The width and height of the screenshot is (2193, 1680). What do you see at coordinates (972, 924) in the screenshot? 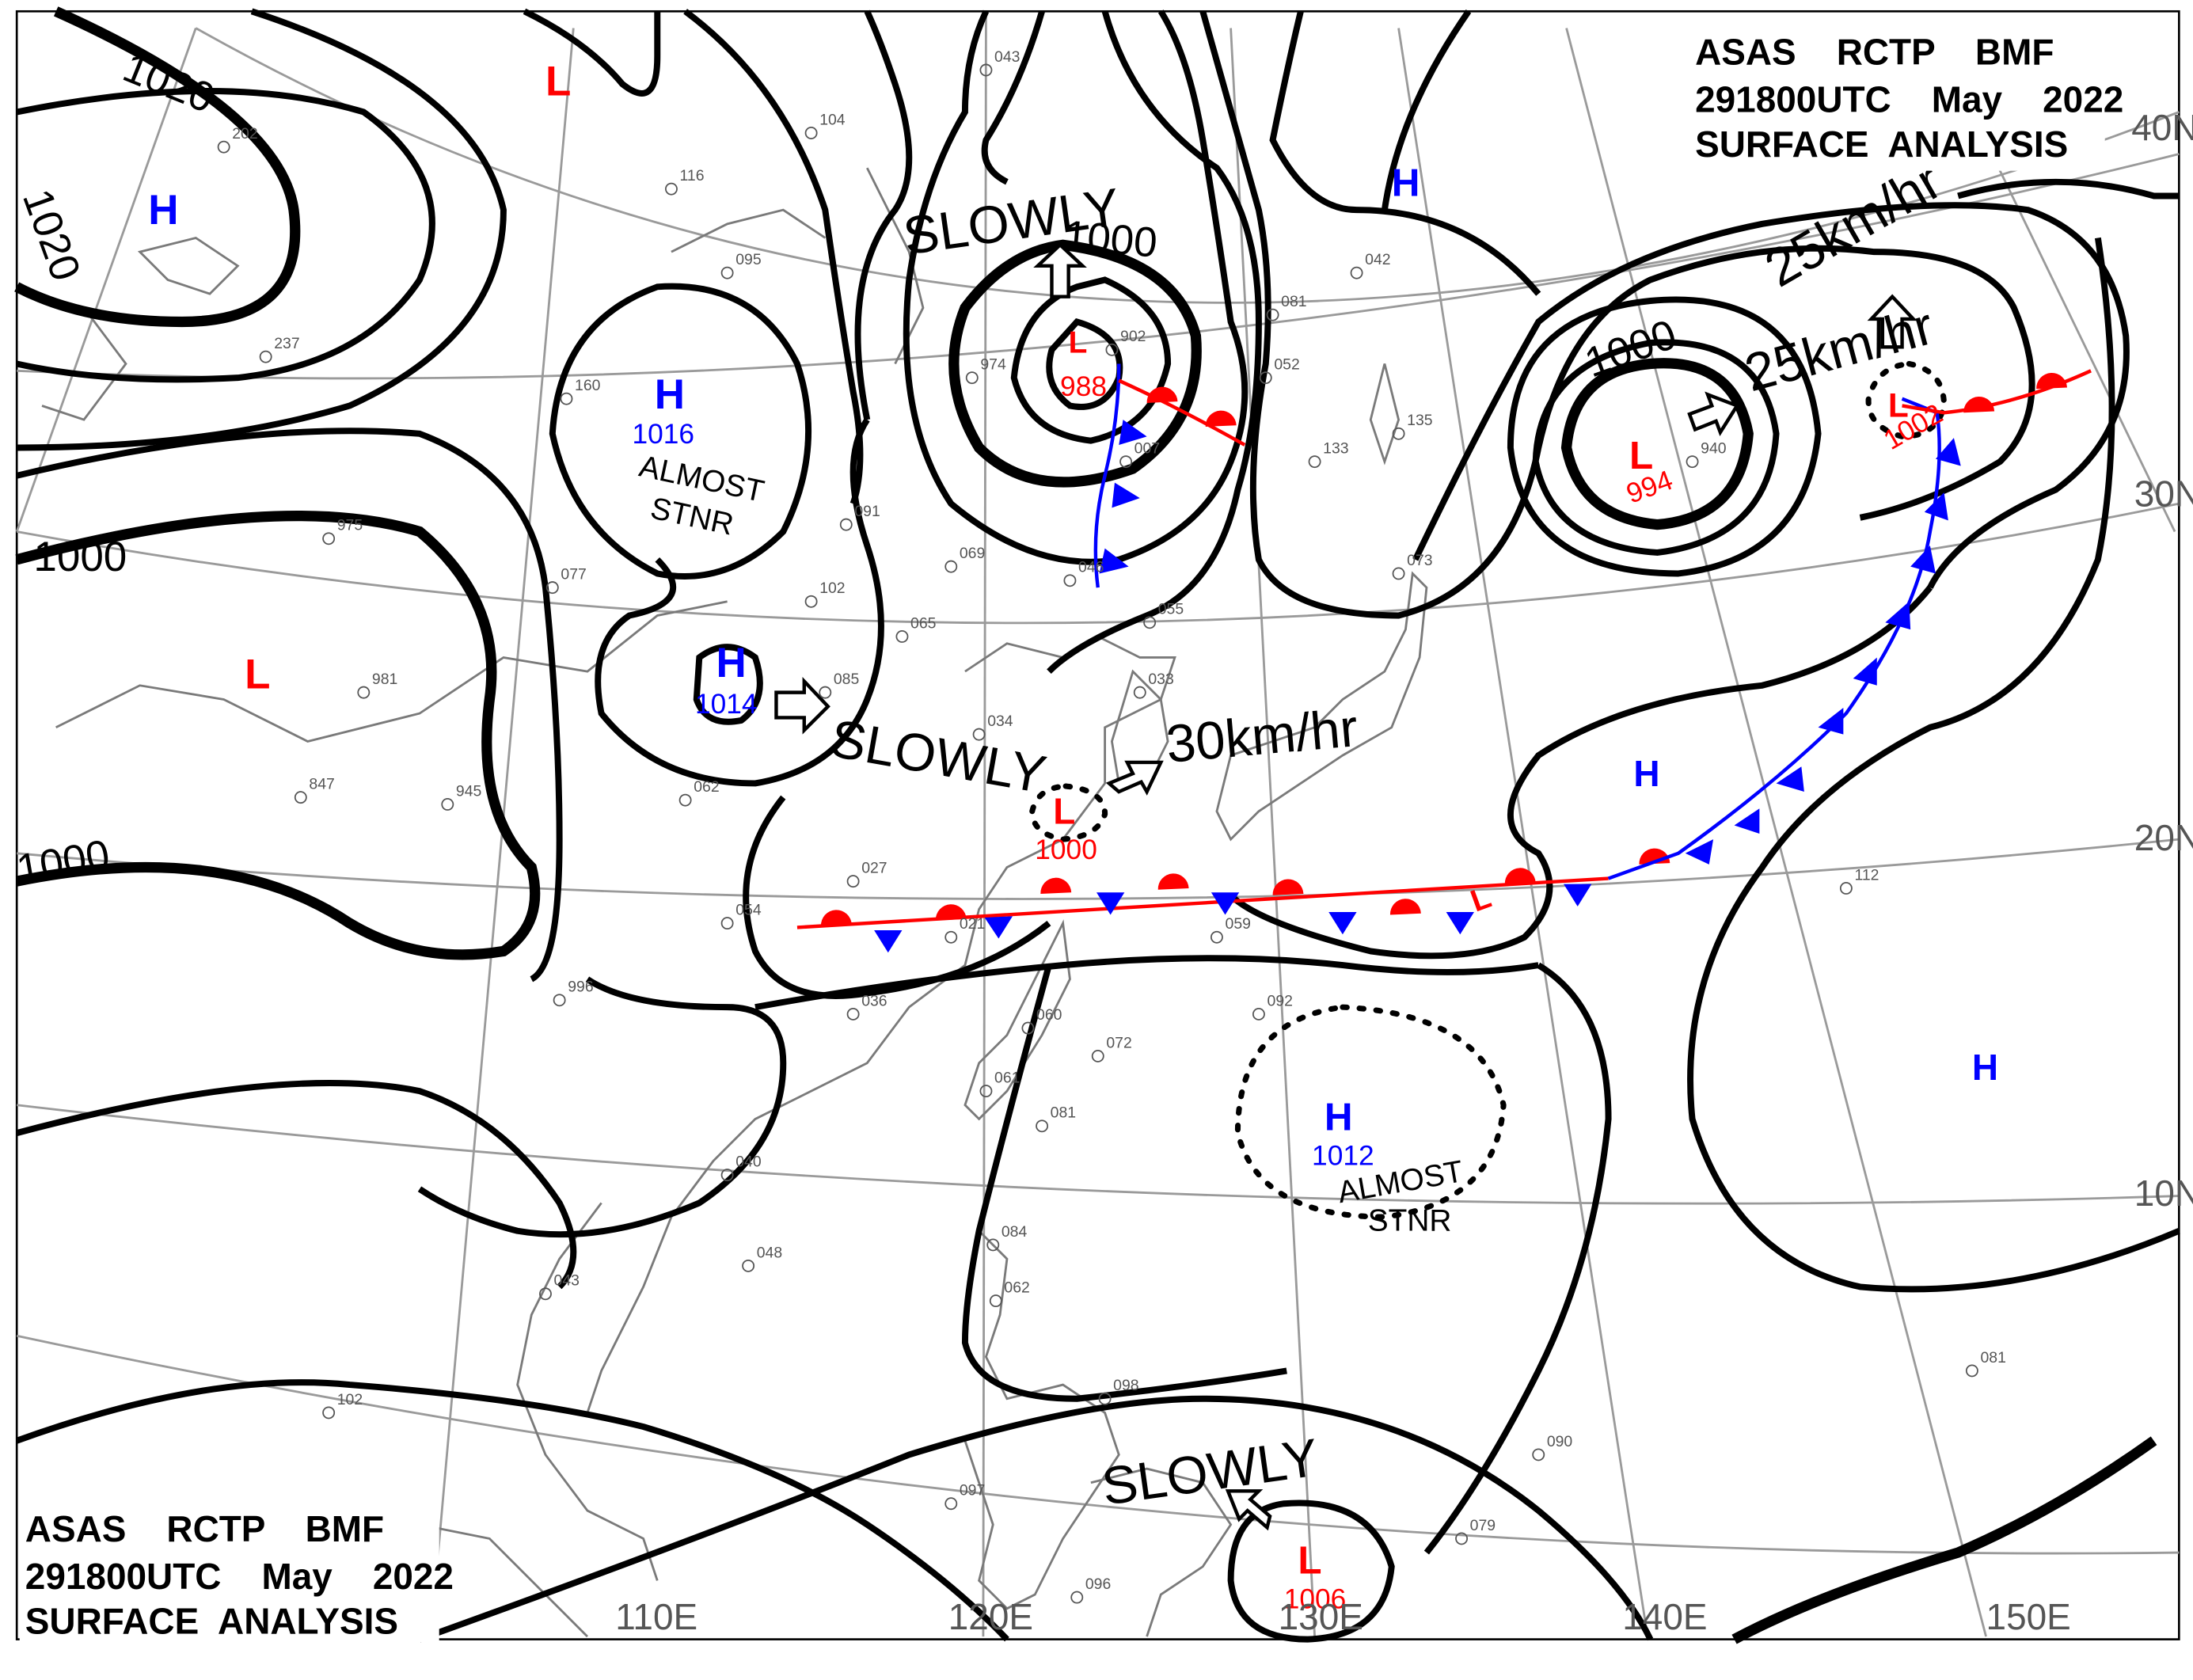
I see `station-pressure: 021` at bounding box center [972, 924].